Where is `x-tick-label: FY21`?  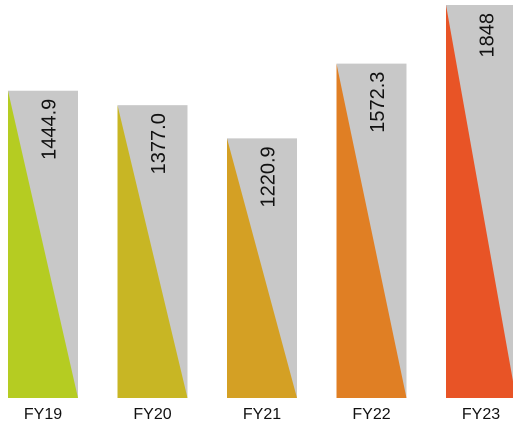 x-tick-label: FY21 is located at coordinates (262, 414).